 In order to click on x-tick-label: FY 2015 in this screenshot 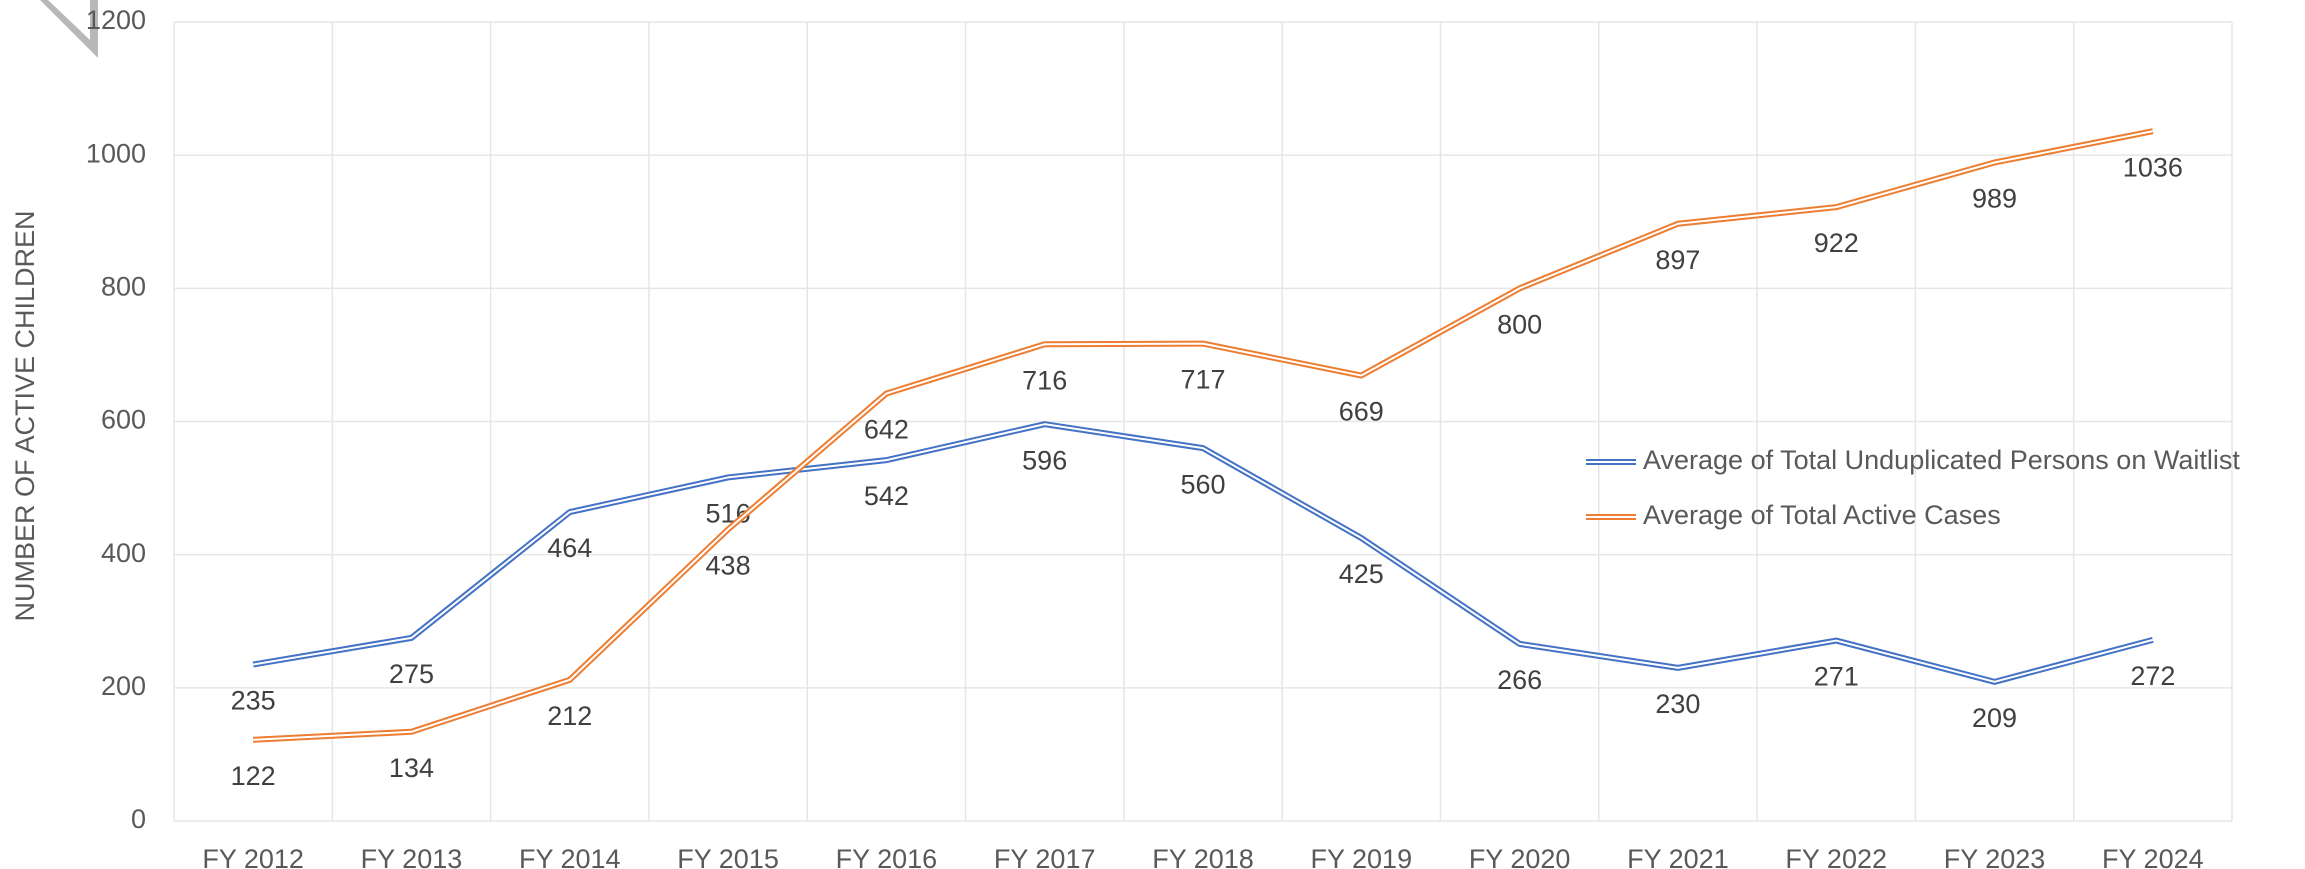, I will do `click(728, 856)`.